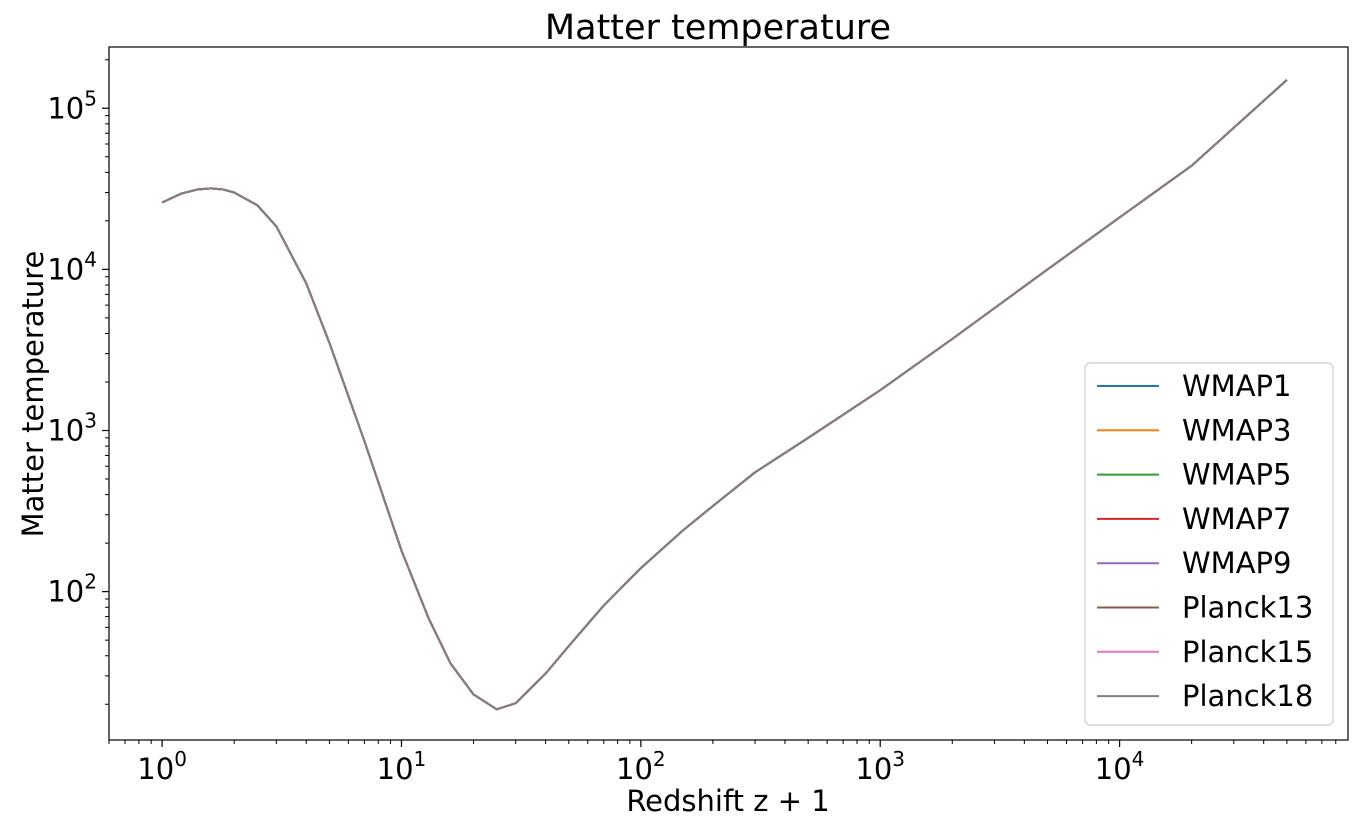 Image resolution: width=1357 pixels, height=827 pixels. Describe the element at coordinates (72, 266) in the screenshot. I see `y-tick-label: 10⁴` at that location.